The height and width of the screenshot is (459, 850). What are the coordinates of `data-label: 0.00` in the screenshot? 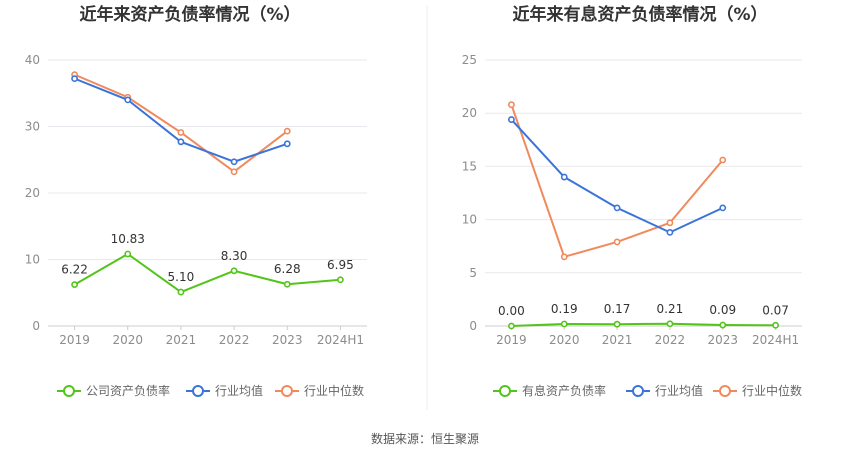 It's located at (511, 311).